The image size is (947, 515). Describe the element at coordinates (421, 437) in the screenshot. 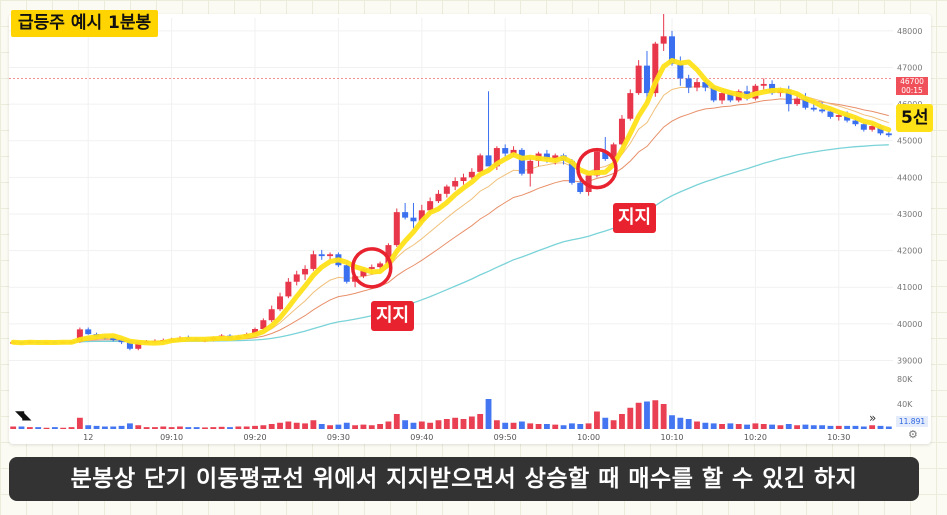

I see `x-tick-label: 09:40` at that location.